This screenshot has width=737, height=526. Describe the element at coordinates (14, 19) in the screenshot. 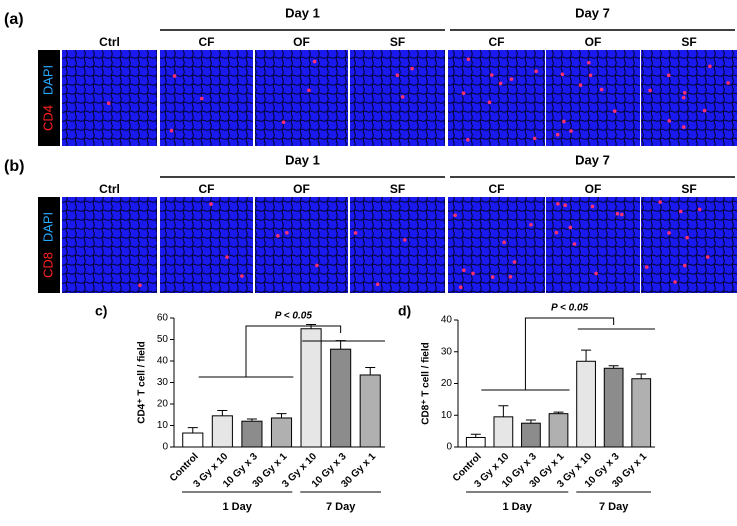

I see `panel-label: (a)` at that location.